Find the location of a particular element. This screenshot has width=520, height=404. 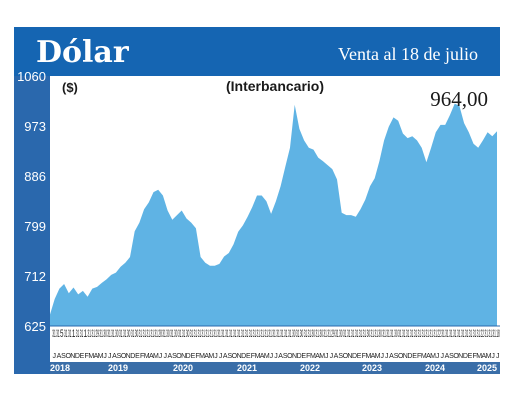

header-title: Dólar is located at coordinates (83, 52).